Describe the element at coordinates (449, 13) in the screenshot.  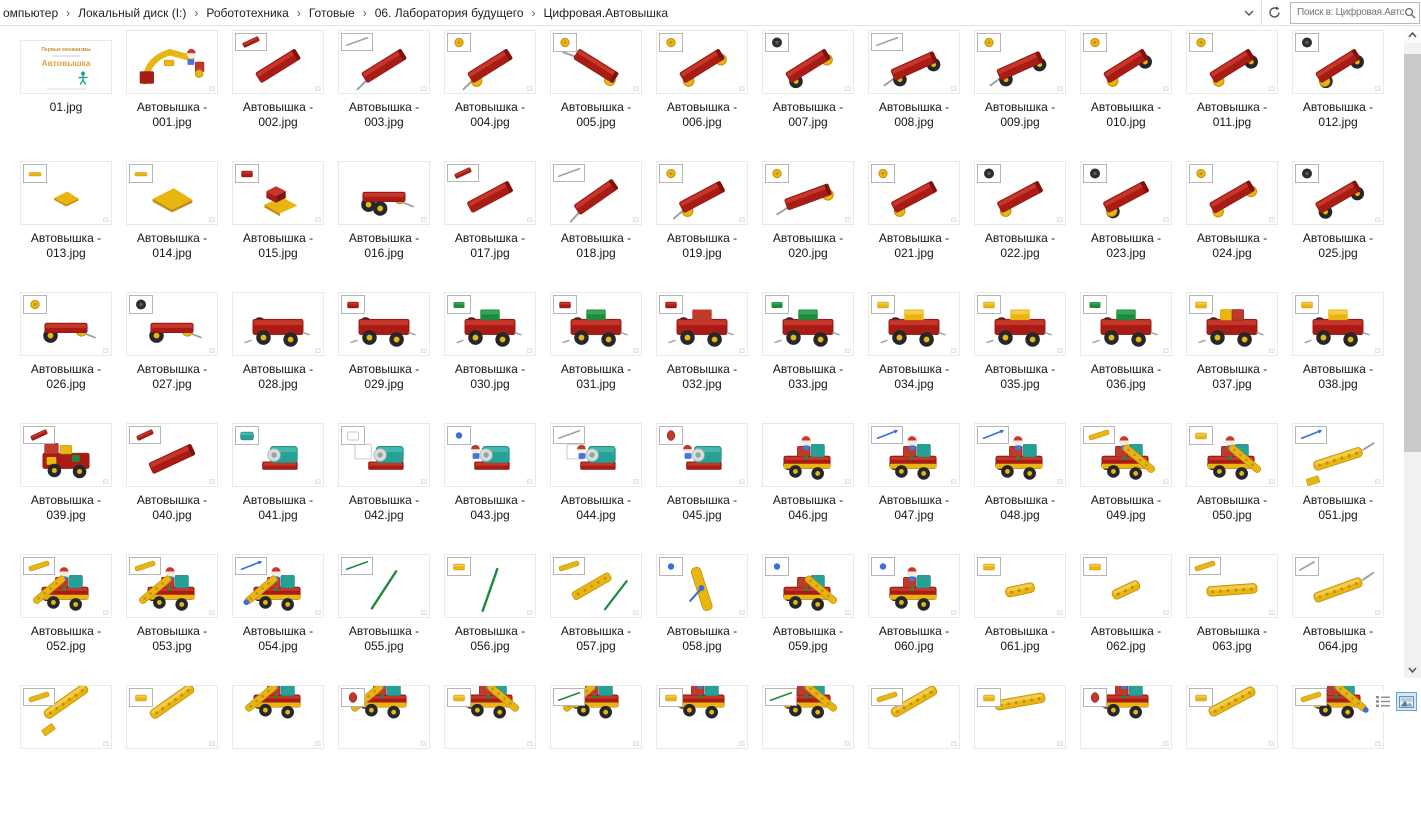
I see `breadcrumb-item-lab: 06. Лаборатория будущего` at that location.